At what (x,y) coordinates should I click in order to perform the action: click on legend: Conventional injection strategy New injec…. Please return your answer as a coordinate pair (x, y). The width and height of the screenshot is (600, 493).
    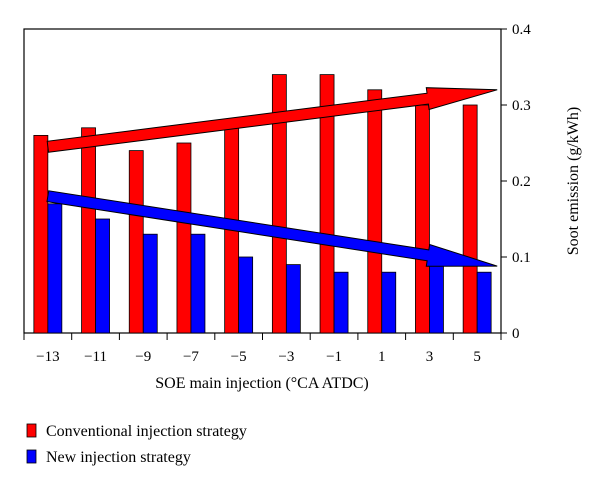
    Looking at the image, I should click on (136, 444).